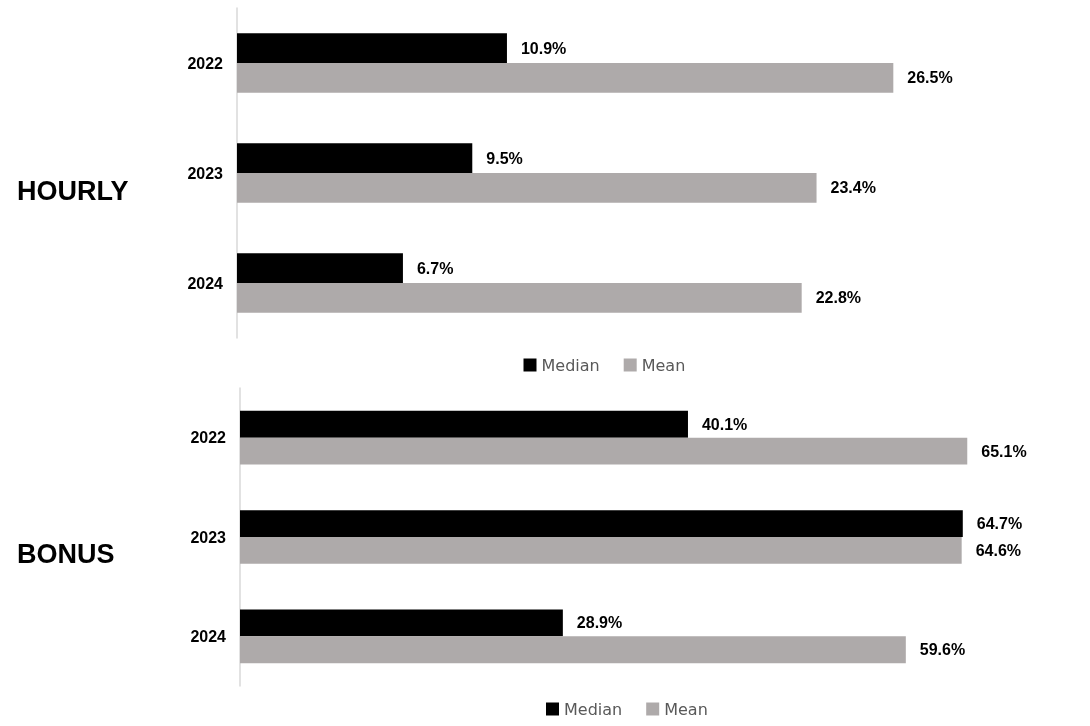  What do you see at coordinates (853, 188) in the screenshot?
I see `data-label: 23.4%` at bounding box center [853, 188].